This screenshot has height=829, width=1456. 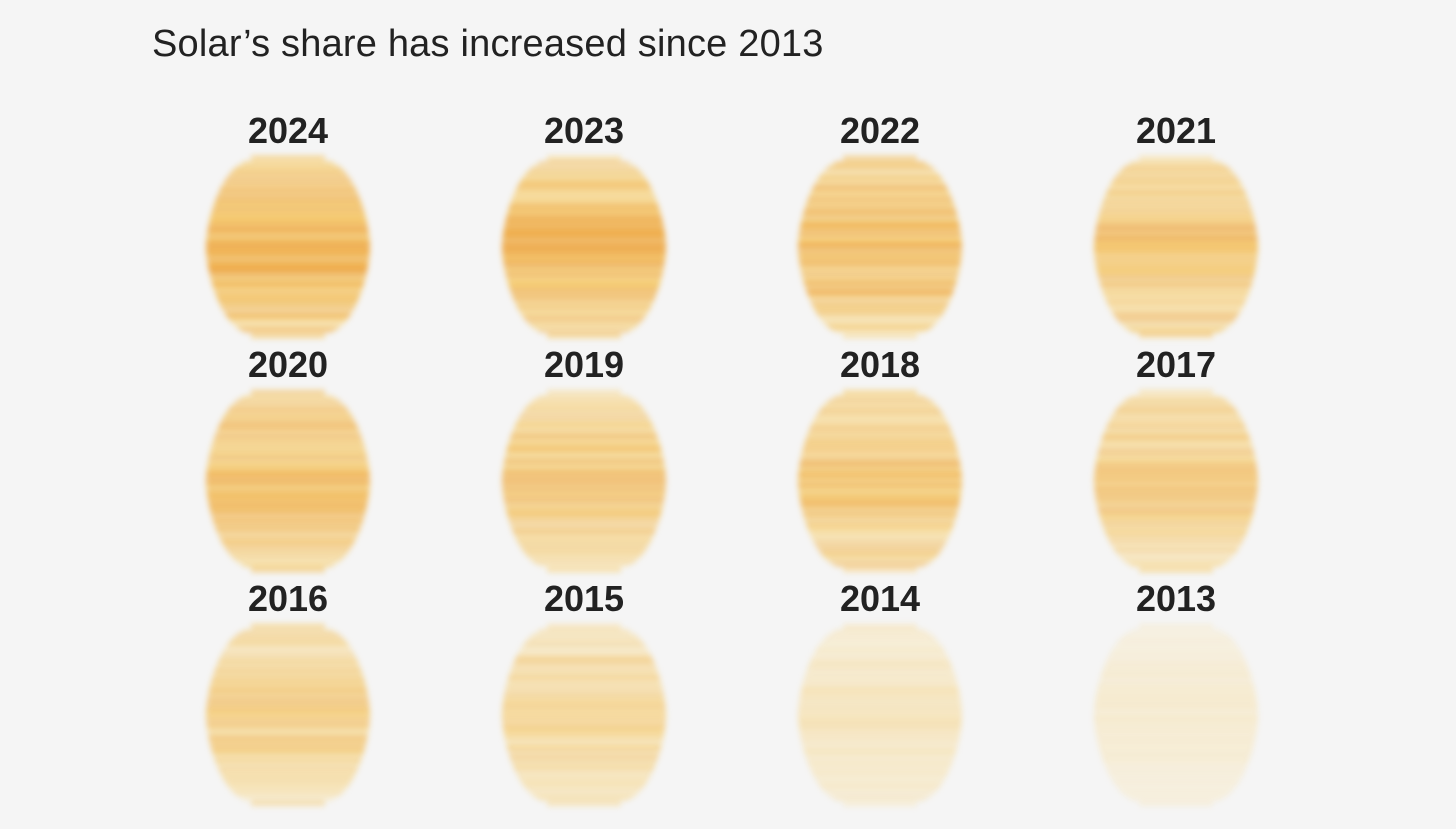 What do you see at coordinates (288, 130) in the screenshot?
I see `year-label: 2024` at bounding box center [288, 130].